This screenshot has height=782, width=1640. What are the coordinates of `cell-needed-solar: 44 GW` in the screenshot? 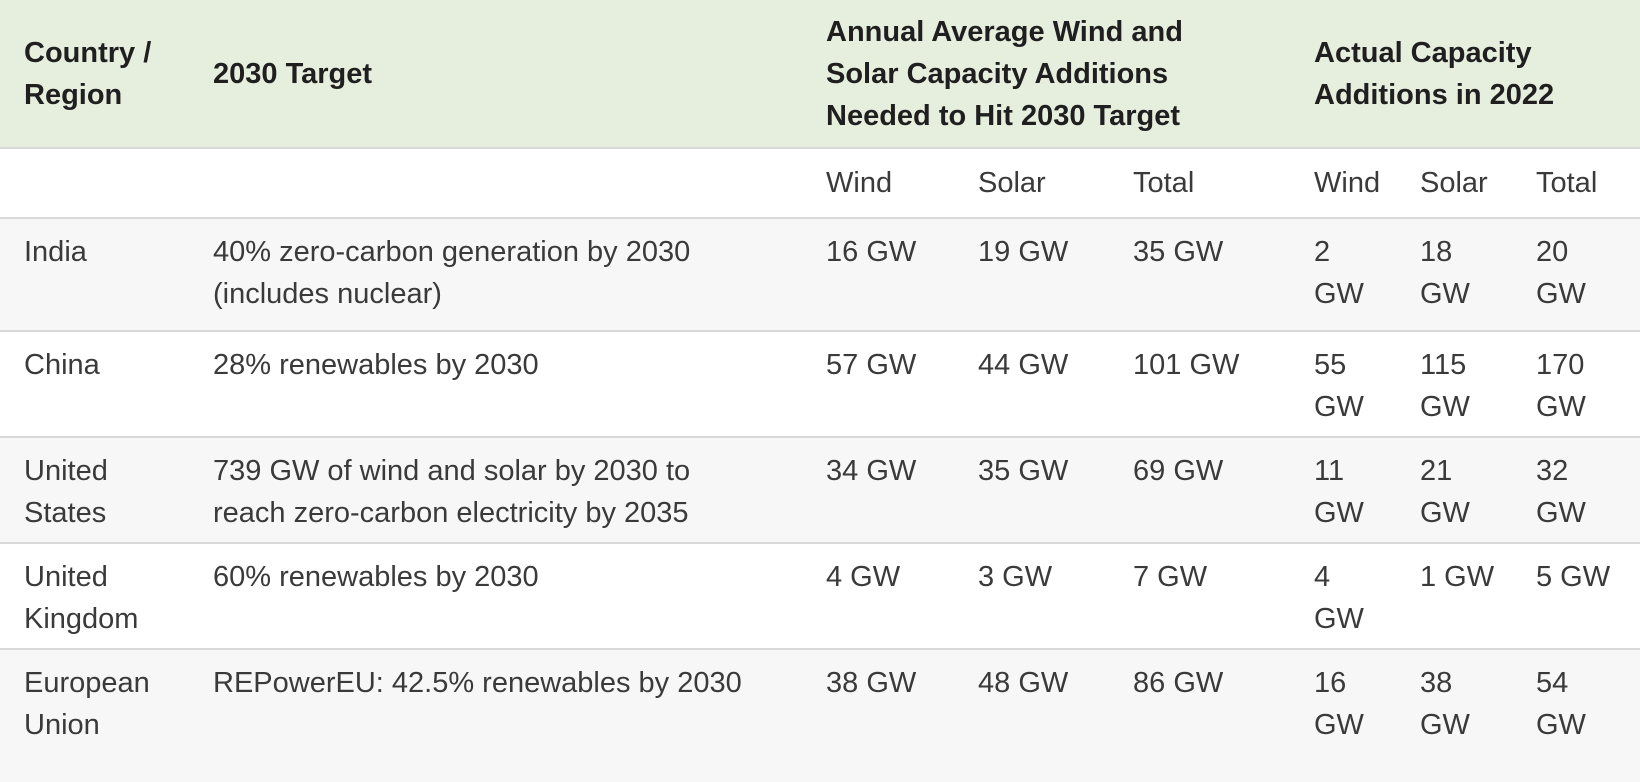 It's located at (1023, 365).